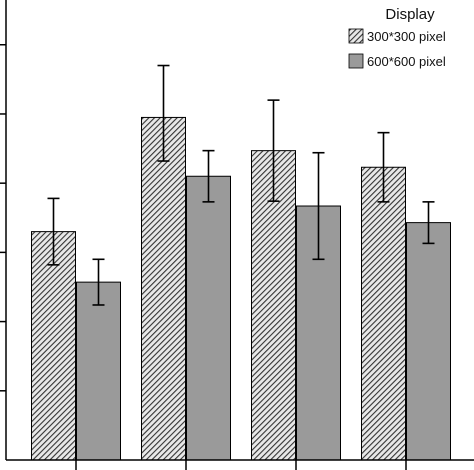 The image size is (474, 470). I want to click on legend-label-1: 600*600 pixel, so click(406, 61).